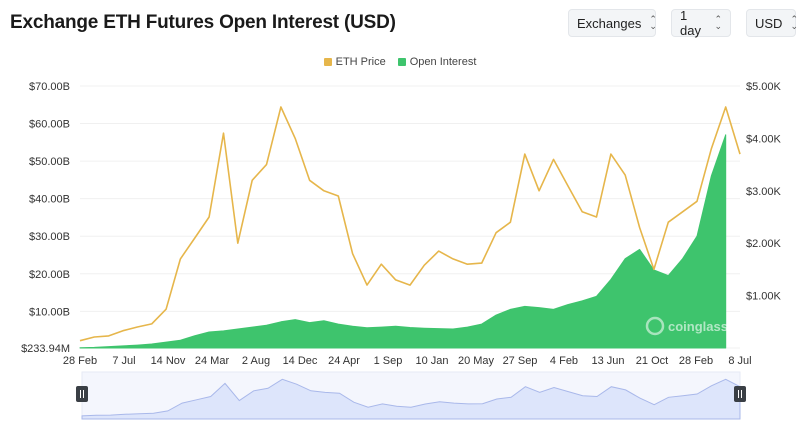  I want to click on legend-label-price: ETH Price, so click(360, 62).